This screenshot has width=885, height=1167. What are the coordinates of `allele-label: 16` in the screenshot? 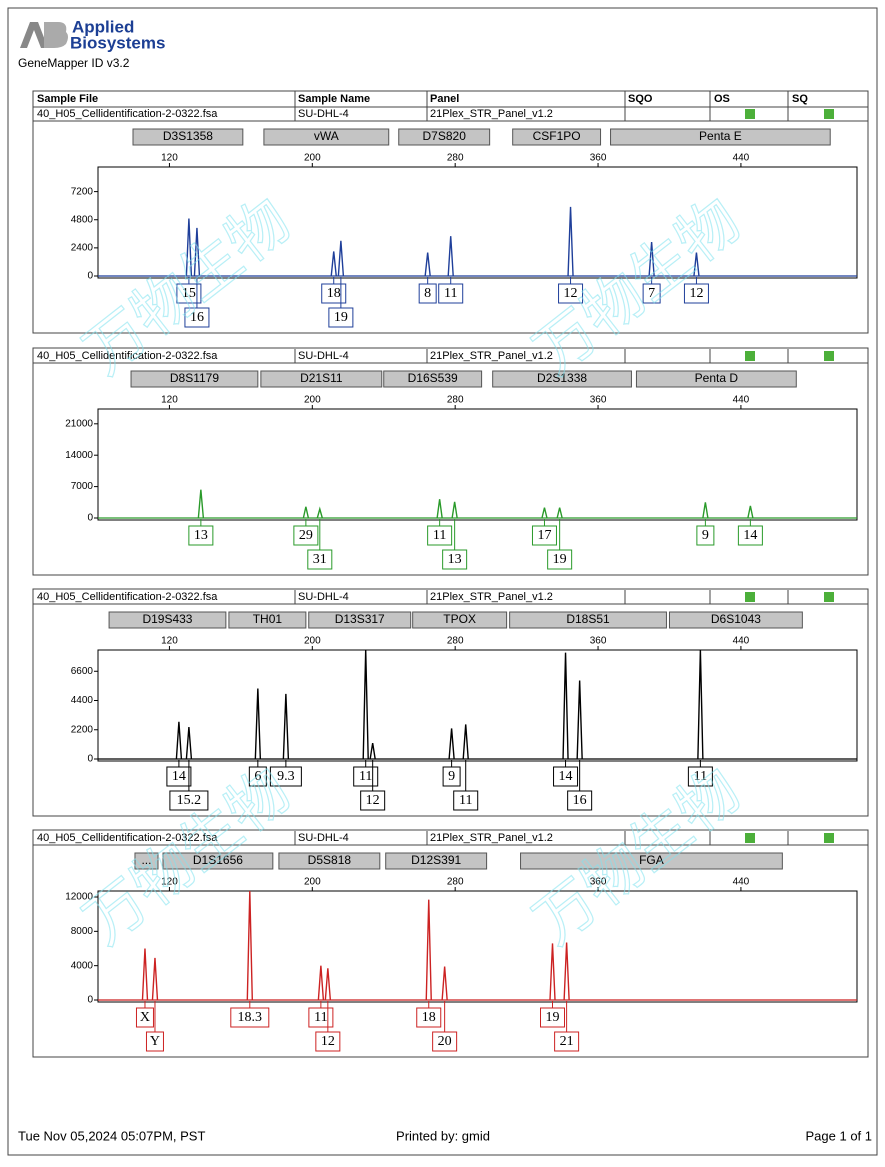 It's located at (580, 800).